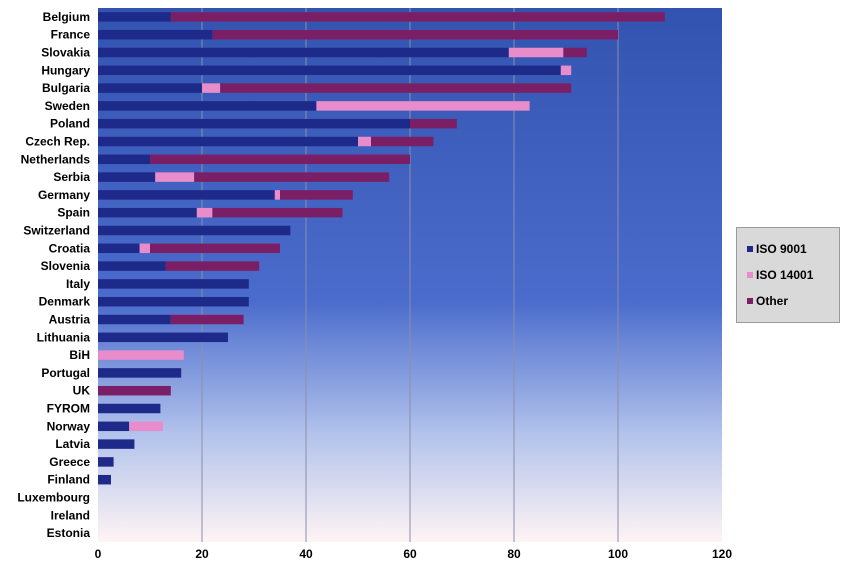 The image size is (841, 561). What do you see at coordinates (56, 159) in the screenshot?
I see `category-label: Netherlands` at bounding box center [56, 159].